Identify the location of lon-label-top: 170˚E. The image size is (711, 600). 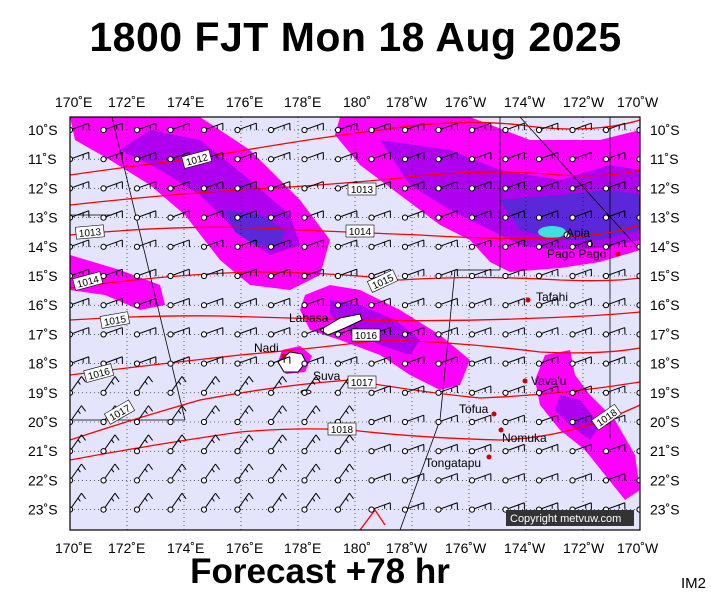
(73, 102).